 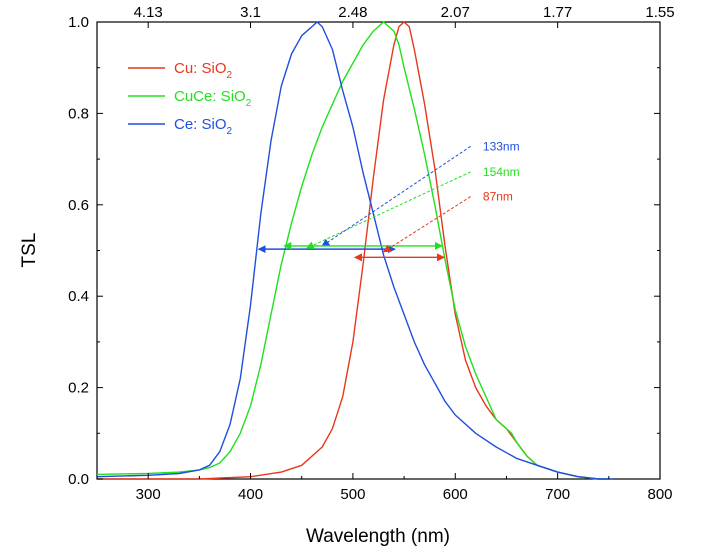 What do you see at coordinates (352, 494) in the screenshot?
I see `x-tick-label: 500` at bounding box center [352, 494].